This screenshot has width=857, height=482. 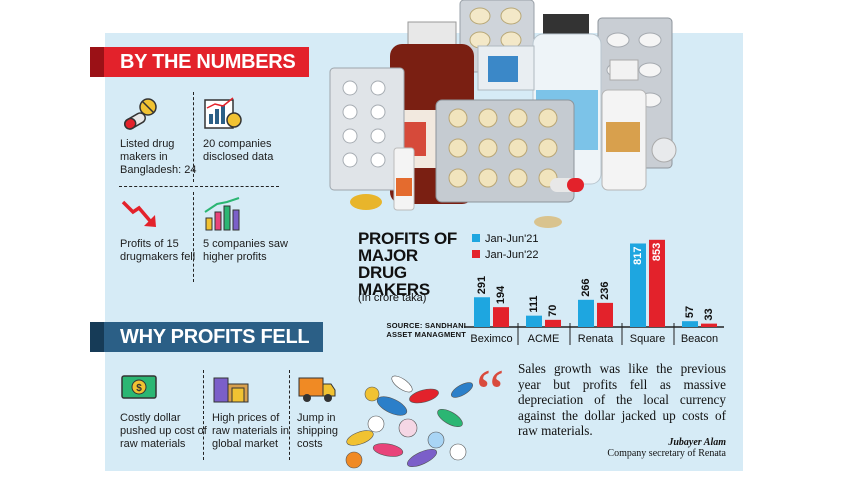 I want to click on data-report-icon, so click(x=223, y=113).